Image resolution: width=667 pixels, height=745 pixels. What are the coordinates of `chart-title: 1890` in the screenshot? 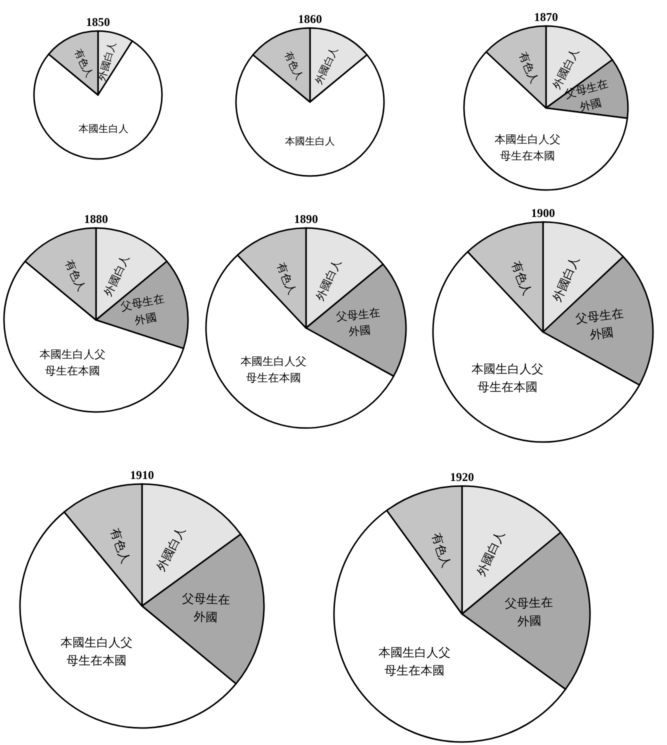 It's located at (306, 219).